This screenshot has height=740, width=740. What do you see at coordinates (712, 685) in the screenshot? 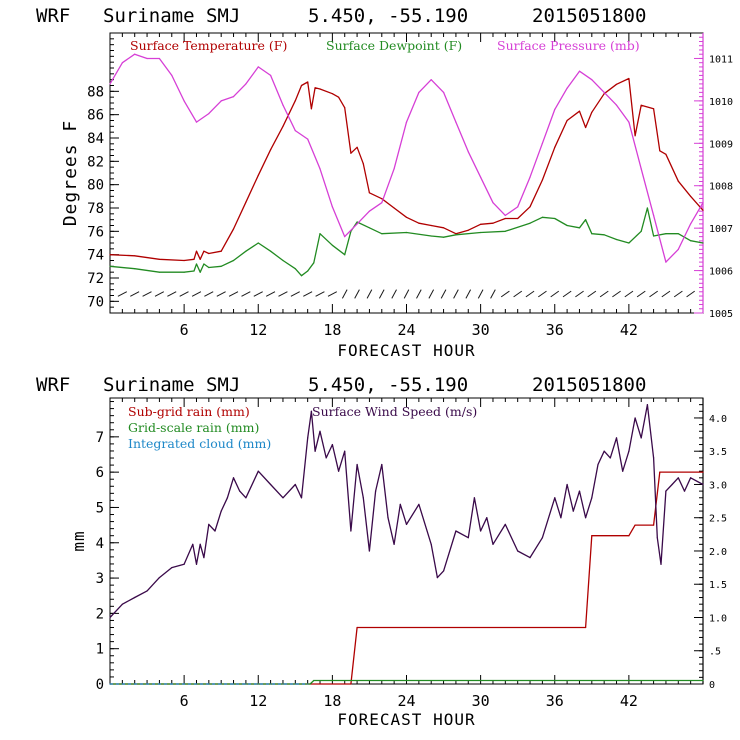
I see `y2-tick-label: 0` at bounding box center [712, 685].